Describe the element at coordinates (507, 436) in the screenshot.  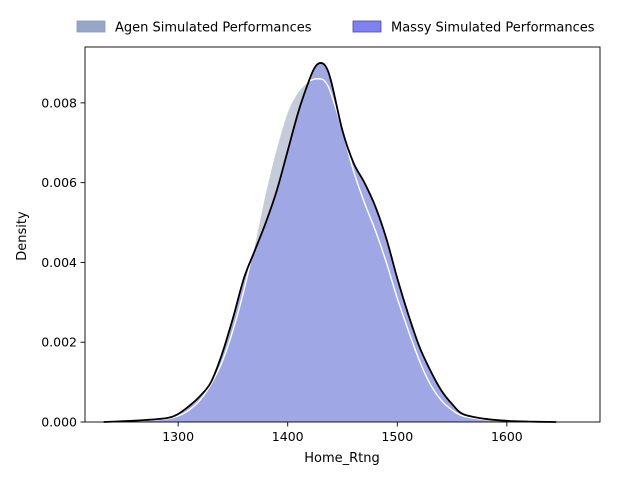
I see `x-tick-label-1600: 1600` at that location.